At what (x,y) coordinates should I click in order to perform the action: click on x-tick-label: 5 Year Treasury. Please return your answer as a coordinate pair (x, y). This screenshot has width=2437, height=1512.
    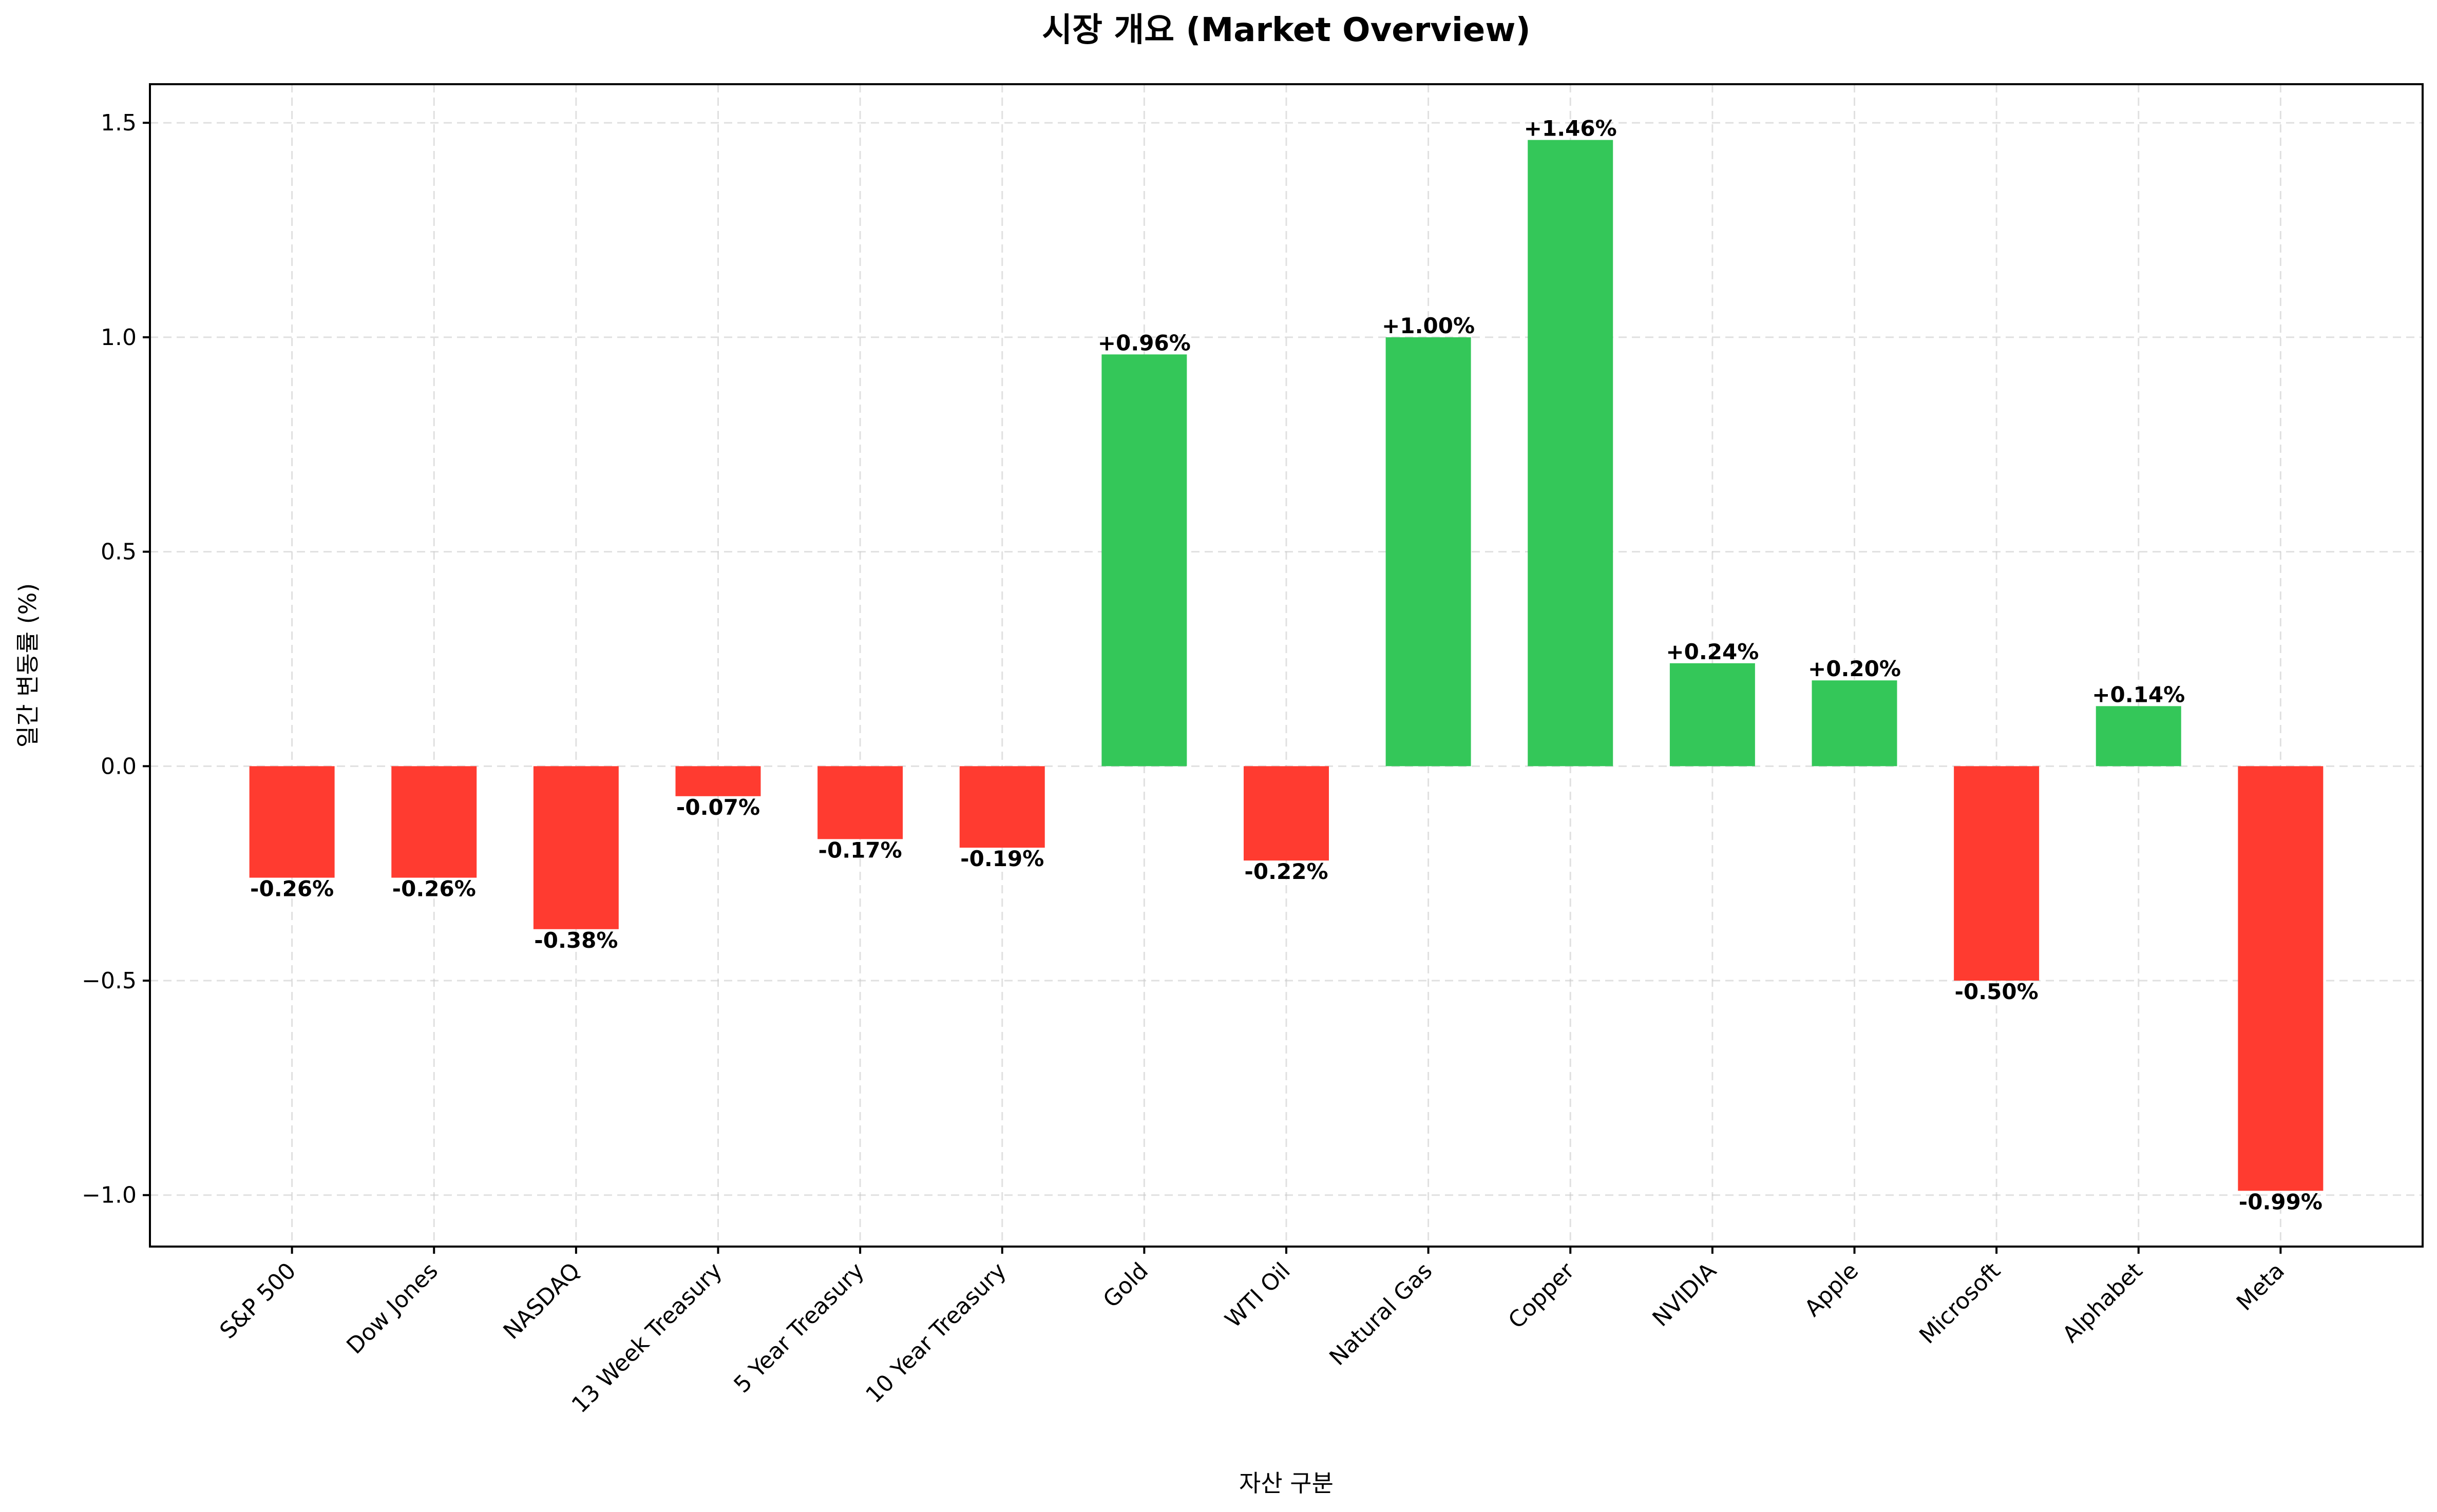
    Looking at the image, I should click on (799, 1328).